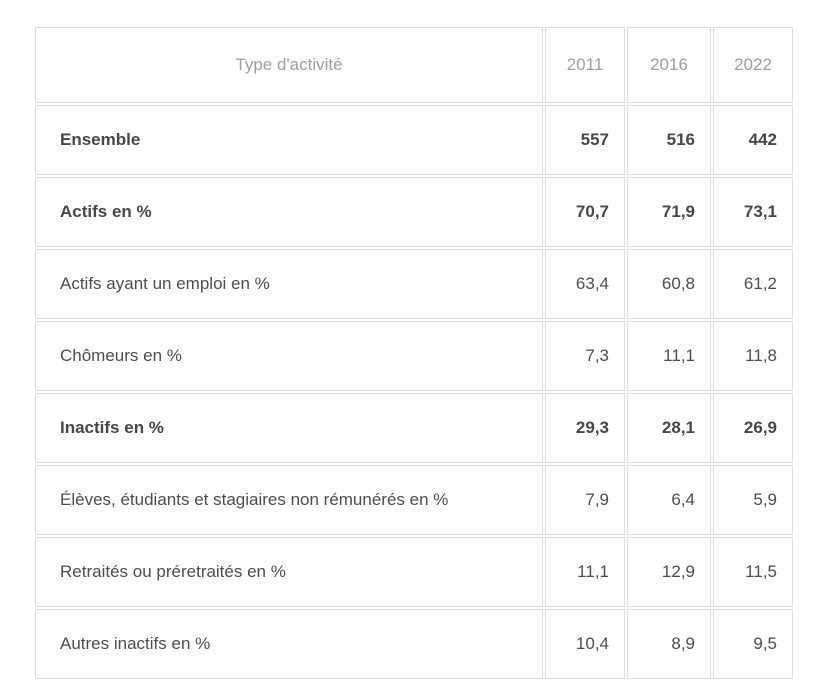 The height and width of the screenshot is (699, 829). Describe the element at coordinates (753, 356) in the screenshot. I see `value-cell-2022: 11,8` at that location.